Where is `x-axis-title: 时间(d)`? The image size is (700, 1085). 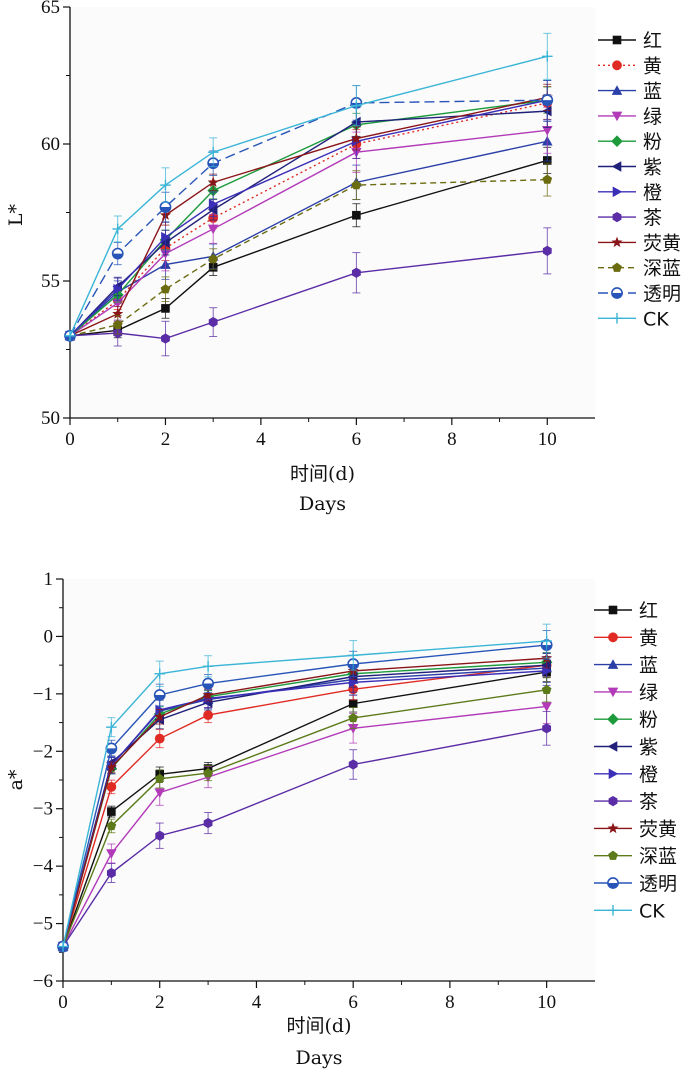
x-axis-title: 时间(d) is located at coordinates (322, 474).